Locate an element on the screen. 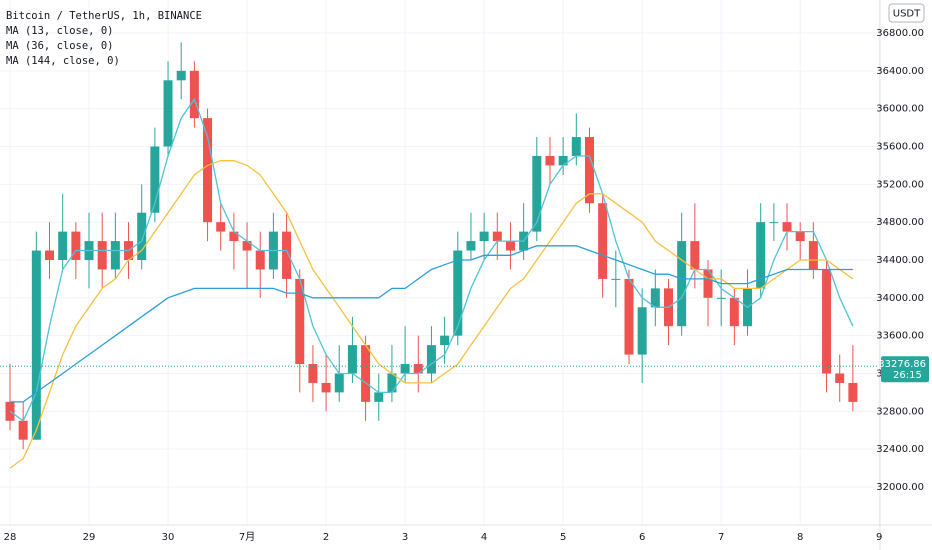  y-tick-label: 36400.00 is located at coordinates (900, 71).